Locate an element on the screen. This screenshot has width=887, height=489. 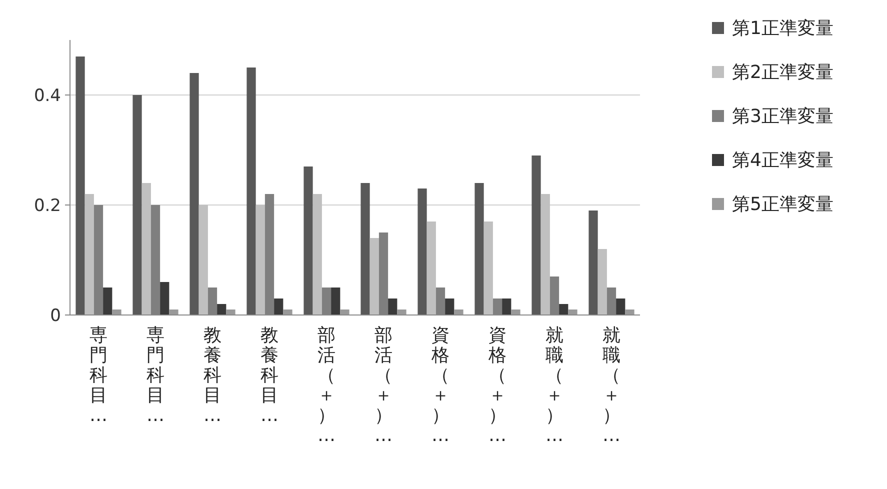
y-tick-label: 0.4 is located at coordinates (47, 96).